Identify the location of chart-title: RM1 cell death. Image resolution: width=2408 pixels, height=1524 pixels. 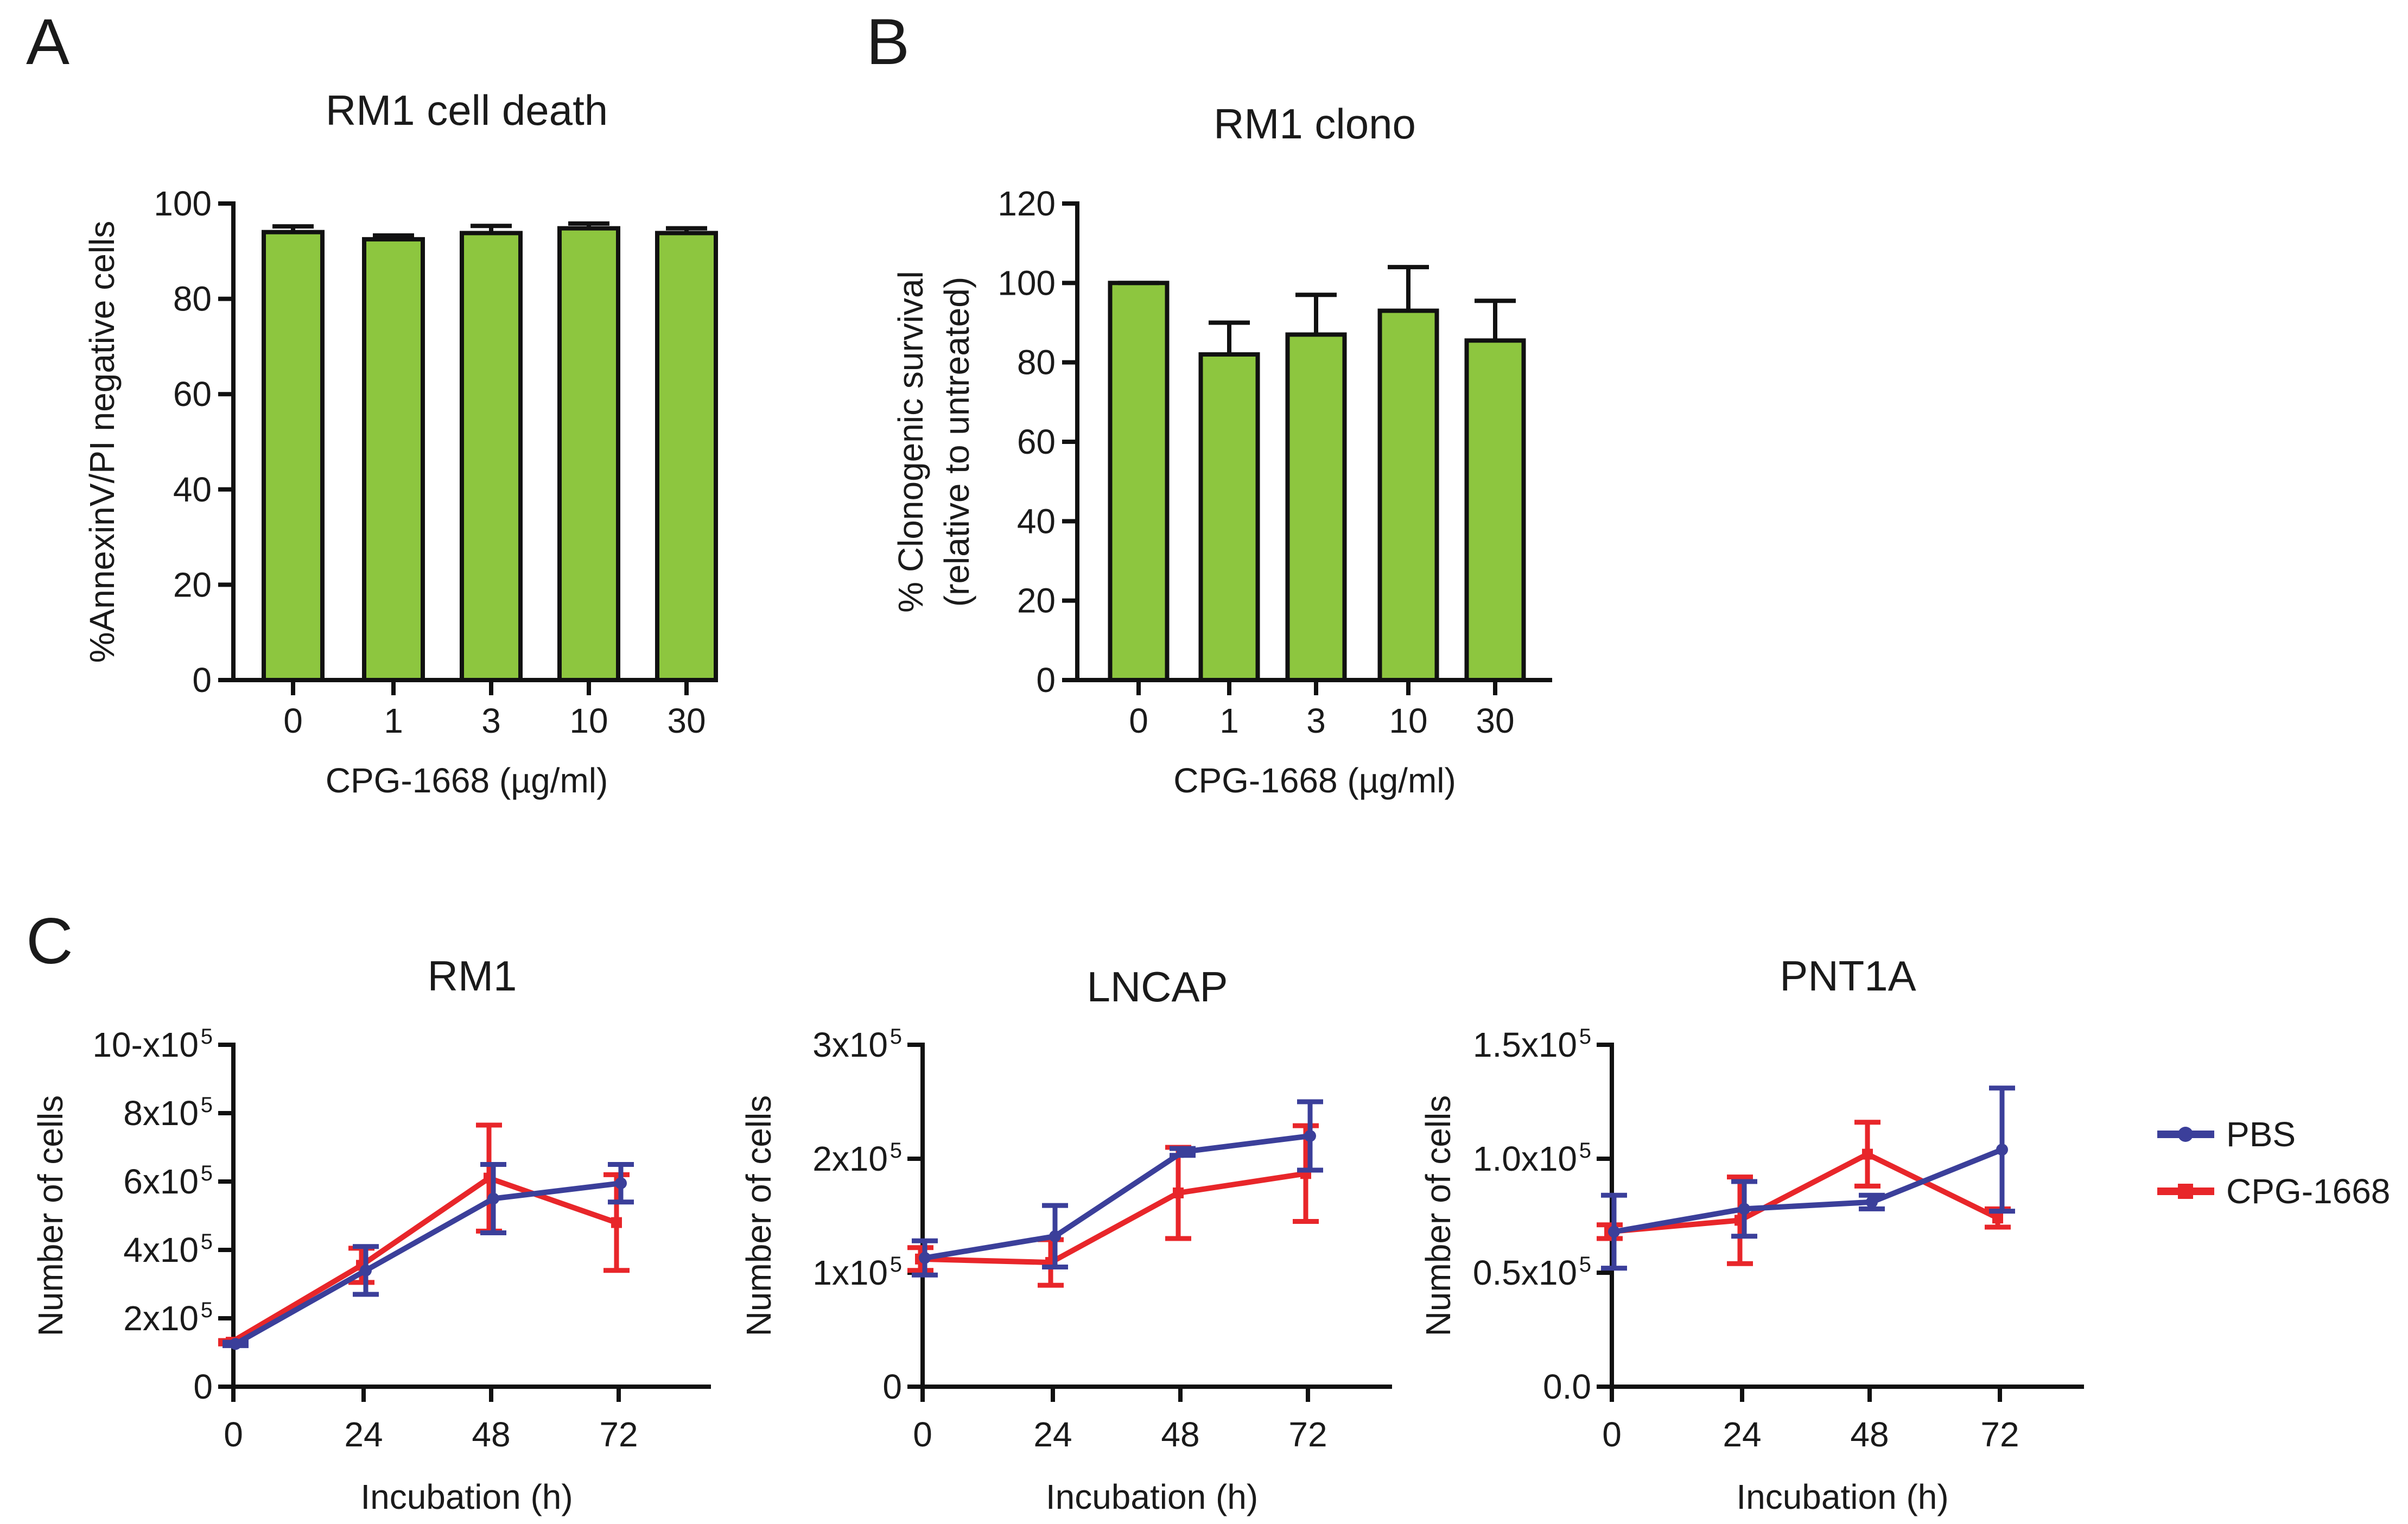
(467, 110).